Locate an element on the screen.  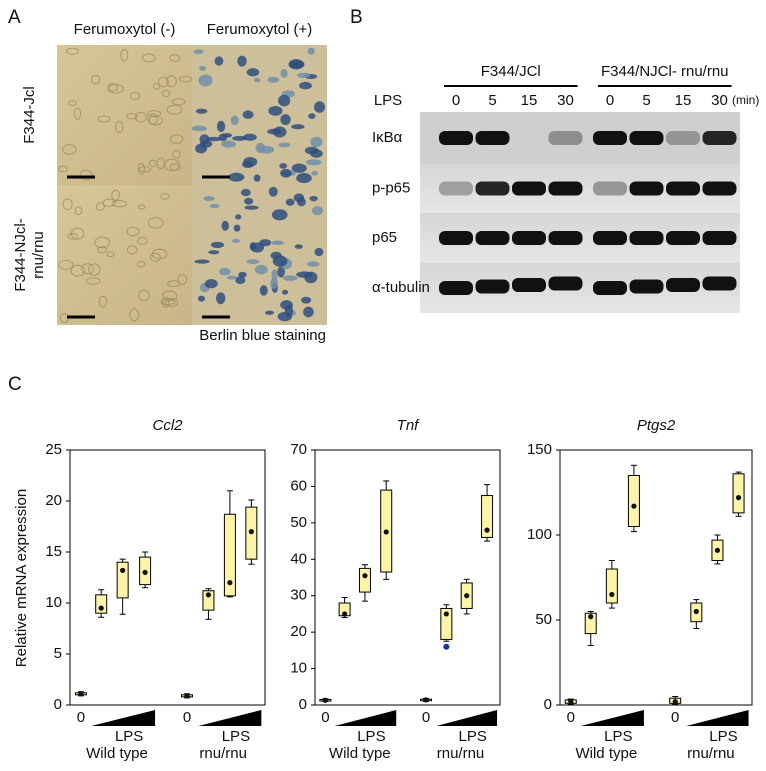
band-label: p-p65 is located at coordinates (391, 187).